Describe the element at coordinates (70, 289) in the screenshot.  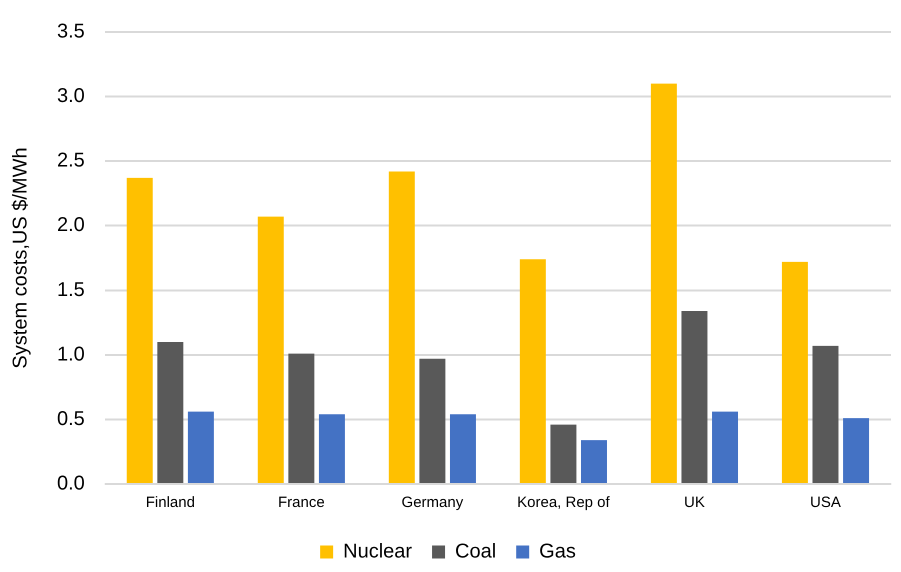
I see `y-tick-label: 1.5` at that location.